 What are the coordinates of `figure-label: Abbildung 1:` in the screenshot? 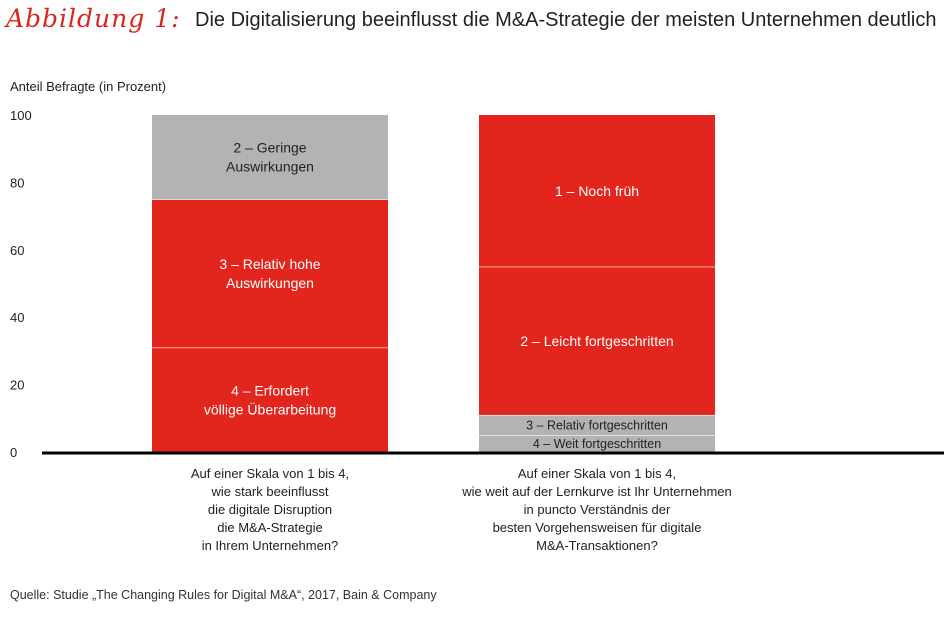 It's located at (93, 18).